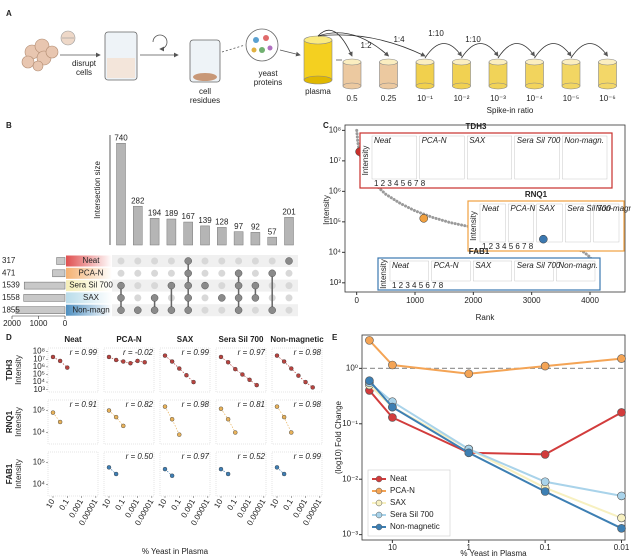 The image size is (631, 559). What do you see at coordinates (39, 462) in the screenshot?
I see `y-tick-label: 10⁵` at bounding box center [39, 462].